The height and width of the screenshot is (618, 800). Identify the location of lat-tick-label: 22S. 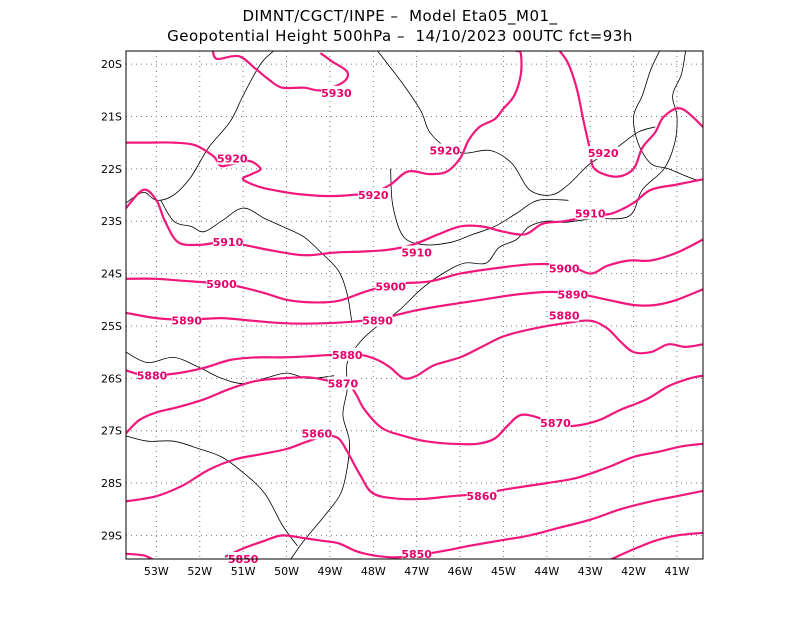
(111, 169).